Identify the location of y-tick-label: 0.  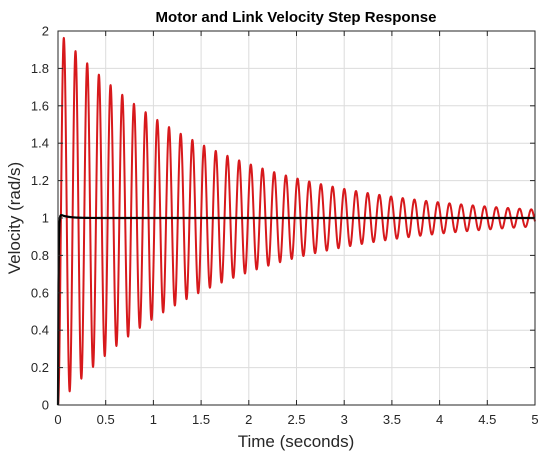
(45, 405).